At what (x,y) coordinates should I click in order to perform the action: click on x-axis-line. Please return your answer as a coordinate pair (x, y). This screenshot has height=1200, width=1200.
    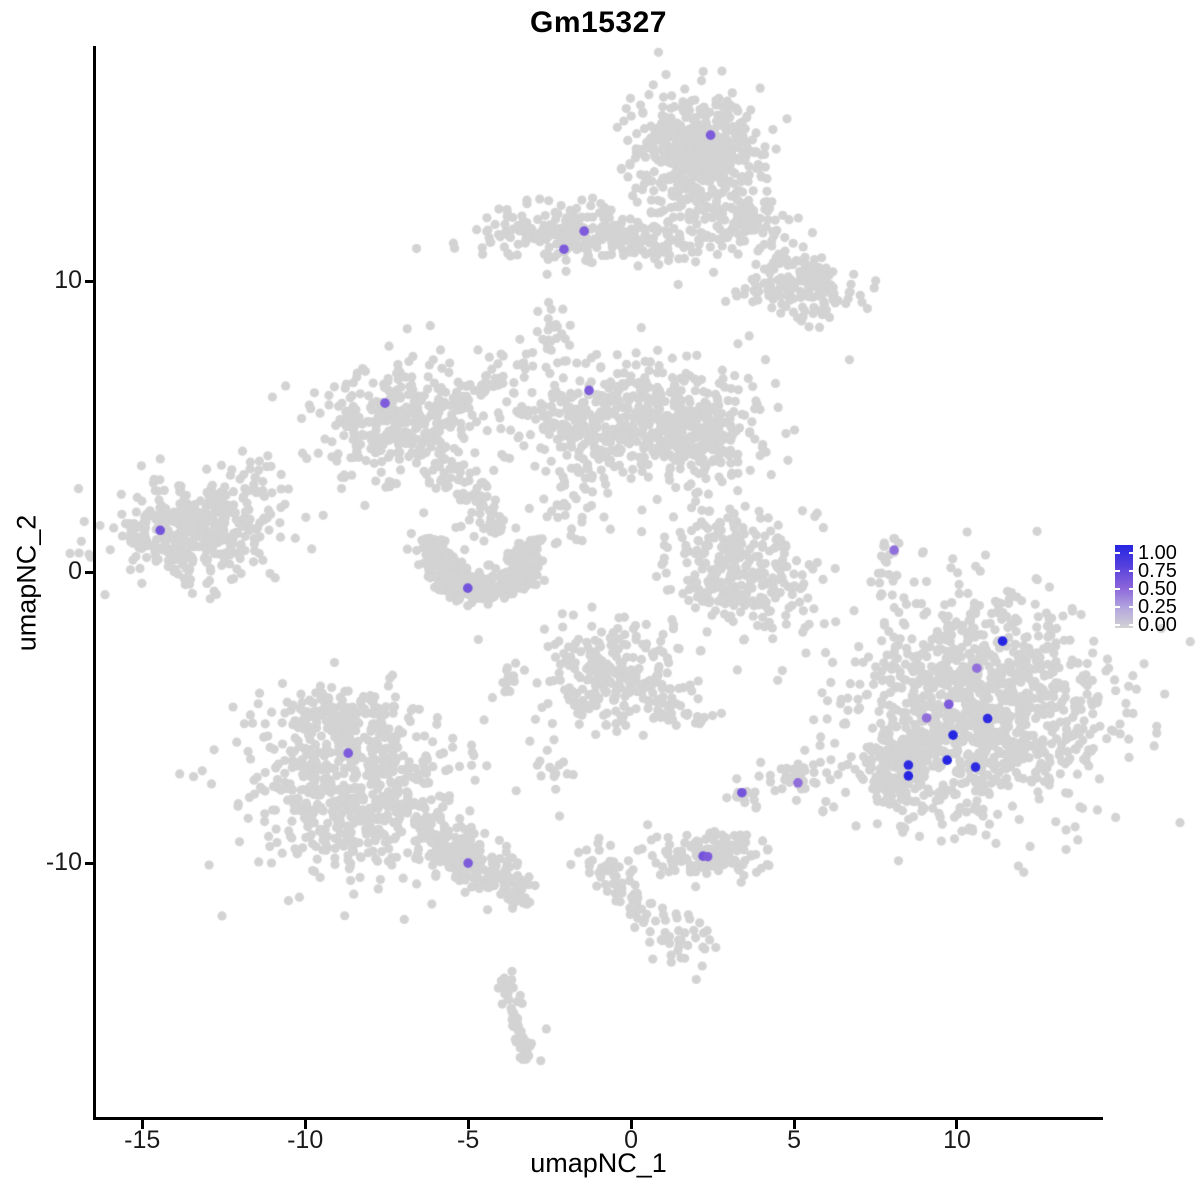
    Looking at the image, I should click on (598, 1118).